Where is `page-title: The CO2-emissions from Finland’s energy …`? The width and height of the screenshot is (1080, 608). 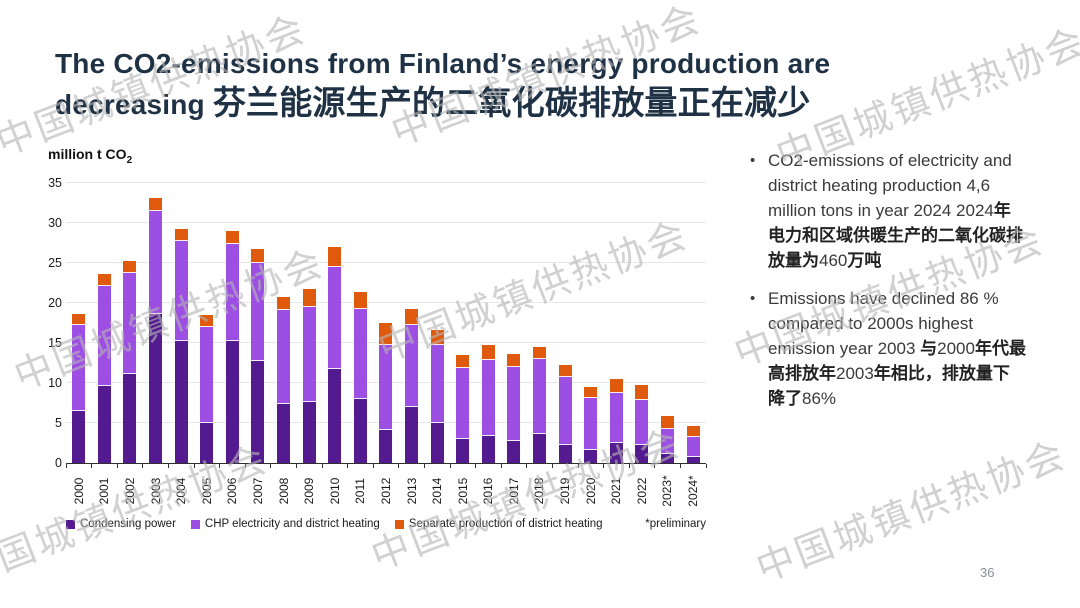 page-title: The CO2-emissions from Finland’s energy … is located at coordinates (485, 84).